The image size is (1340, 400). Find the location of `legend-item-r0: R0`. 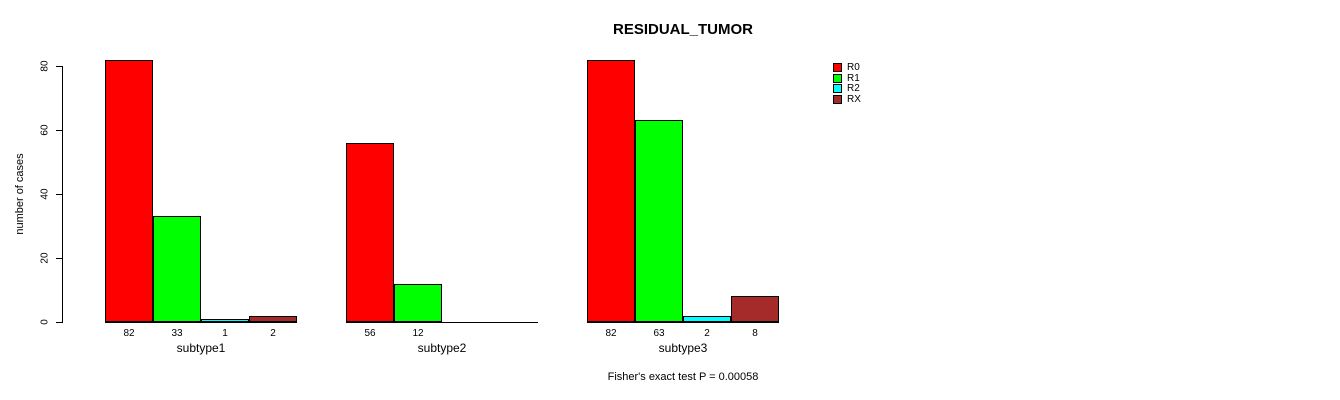

legend-item-r0: R0 is located at coordinates (847, 67).